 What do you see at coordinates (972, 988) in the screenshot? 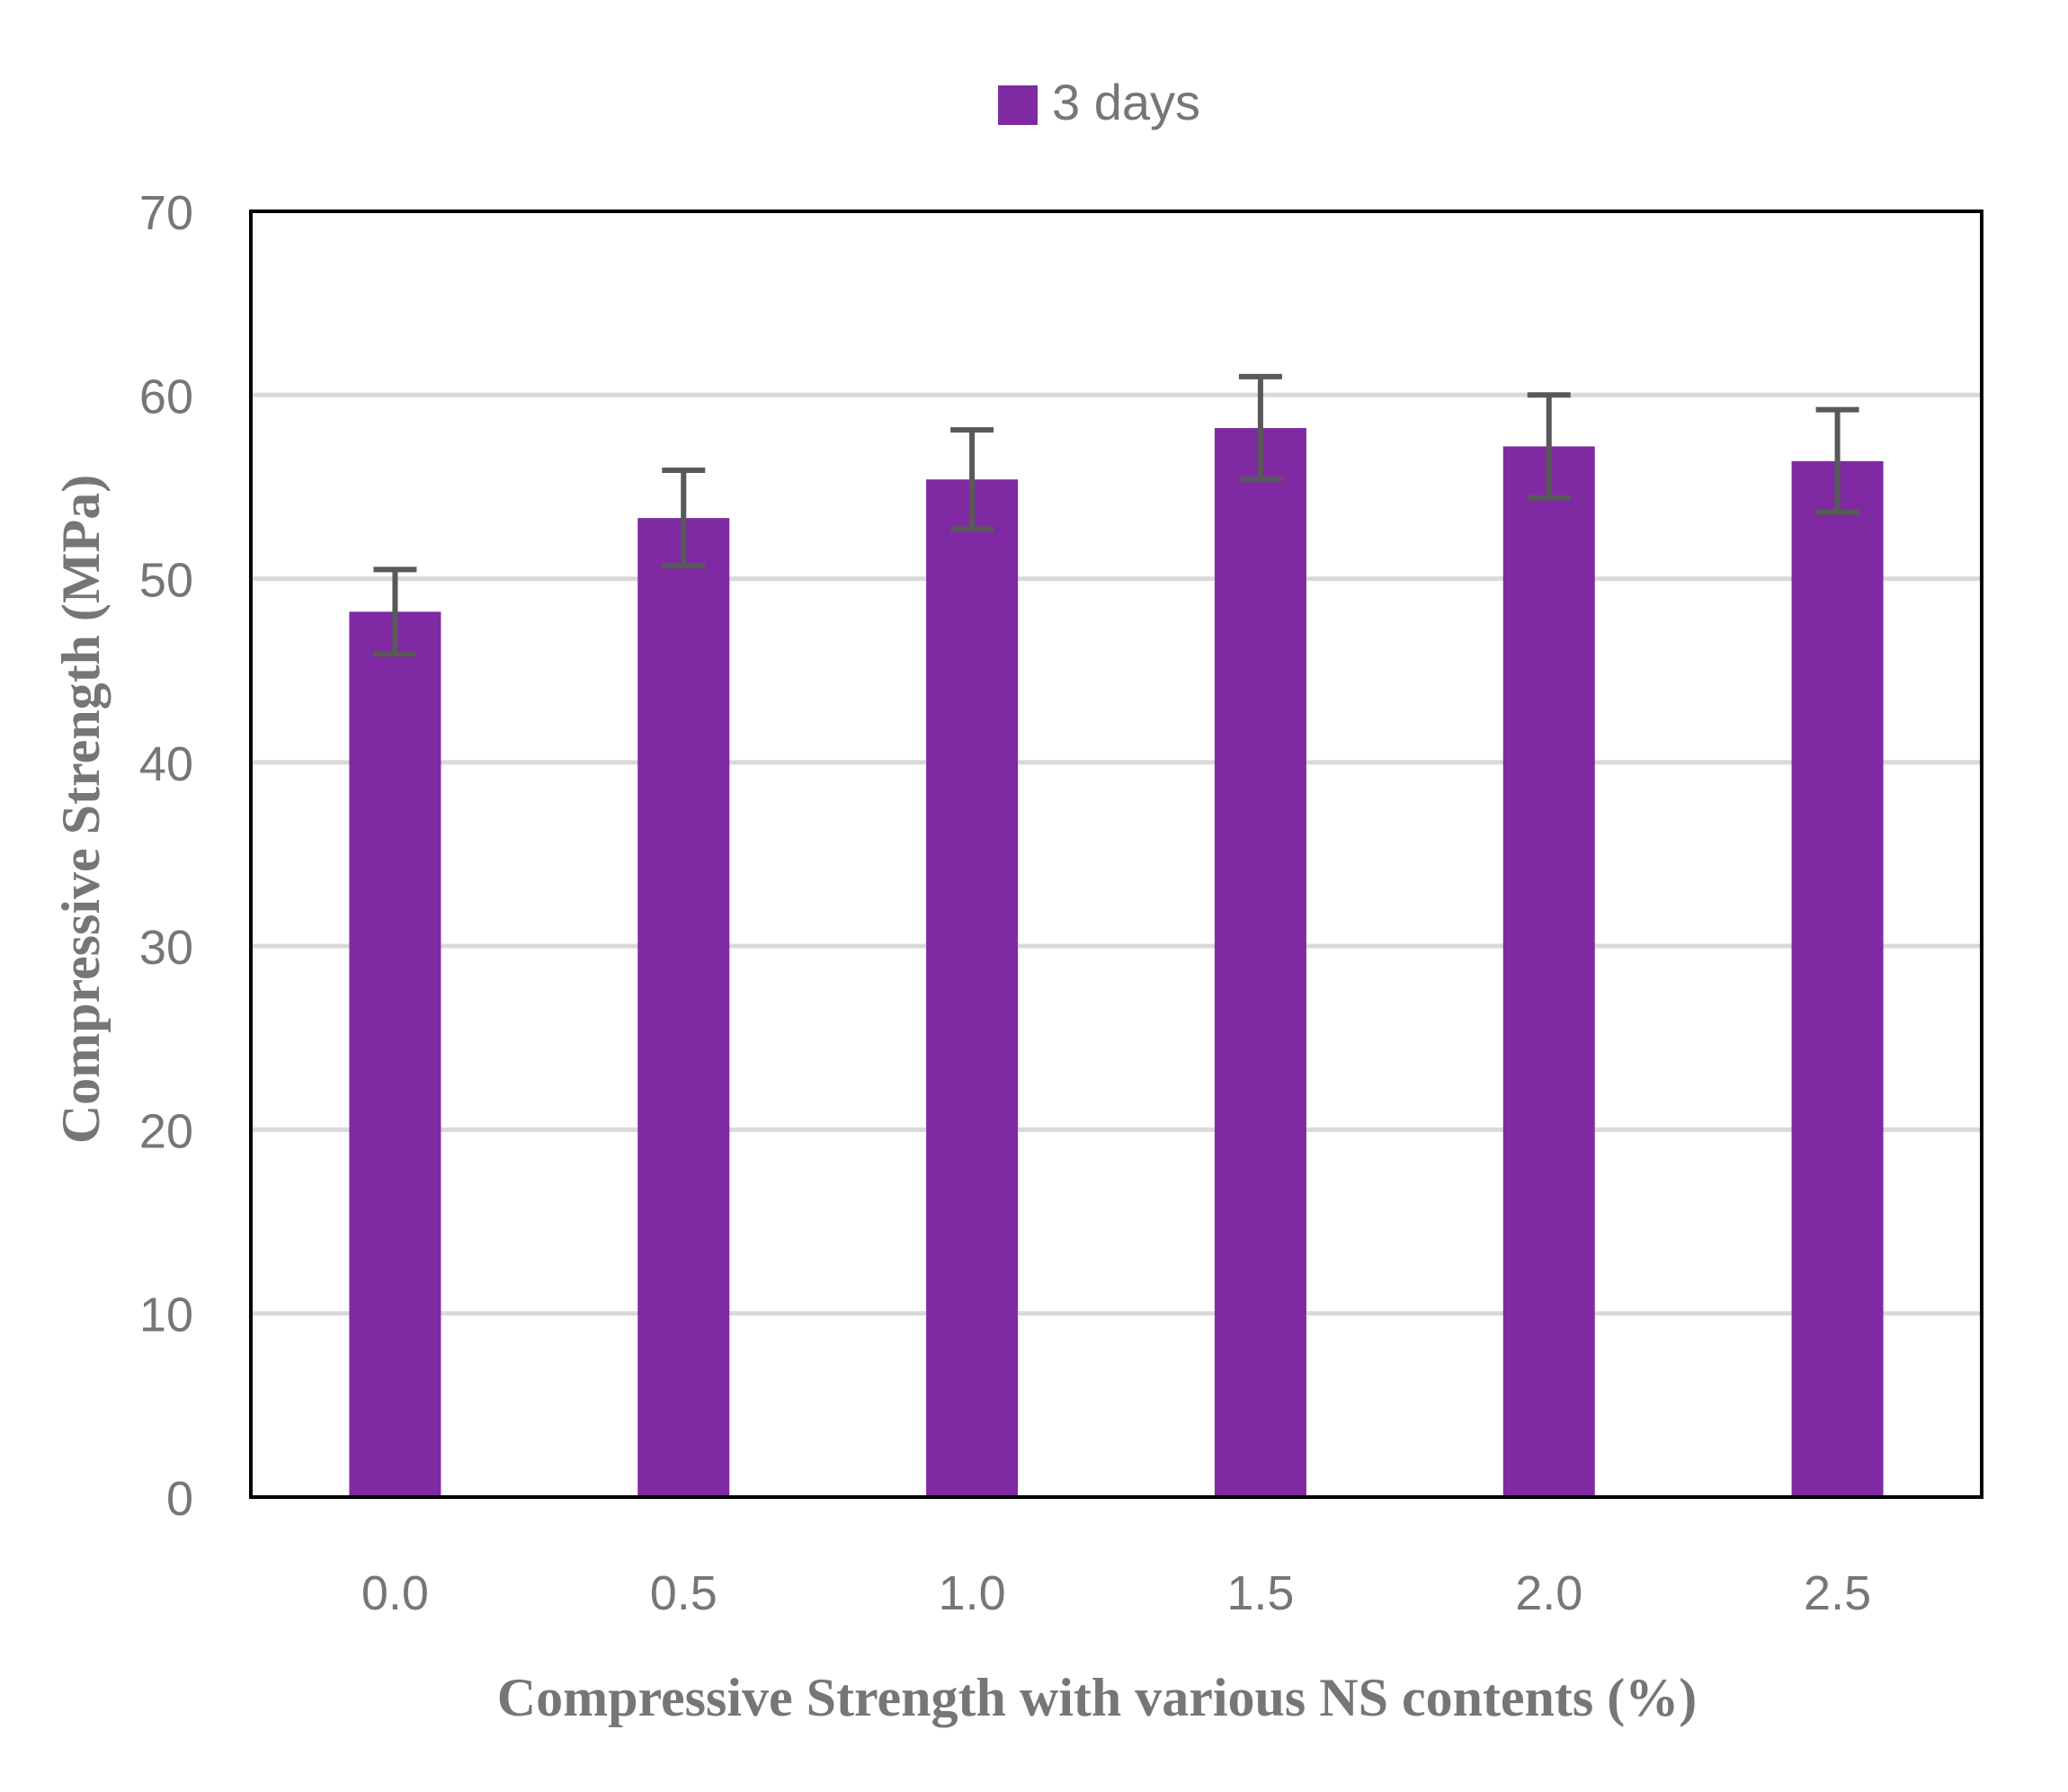
I see `bar-1.0` at bounding box center [972, 988].